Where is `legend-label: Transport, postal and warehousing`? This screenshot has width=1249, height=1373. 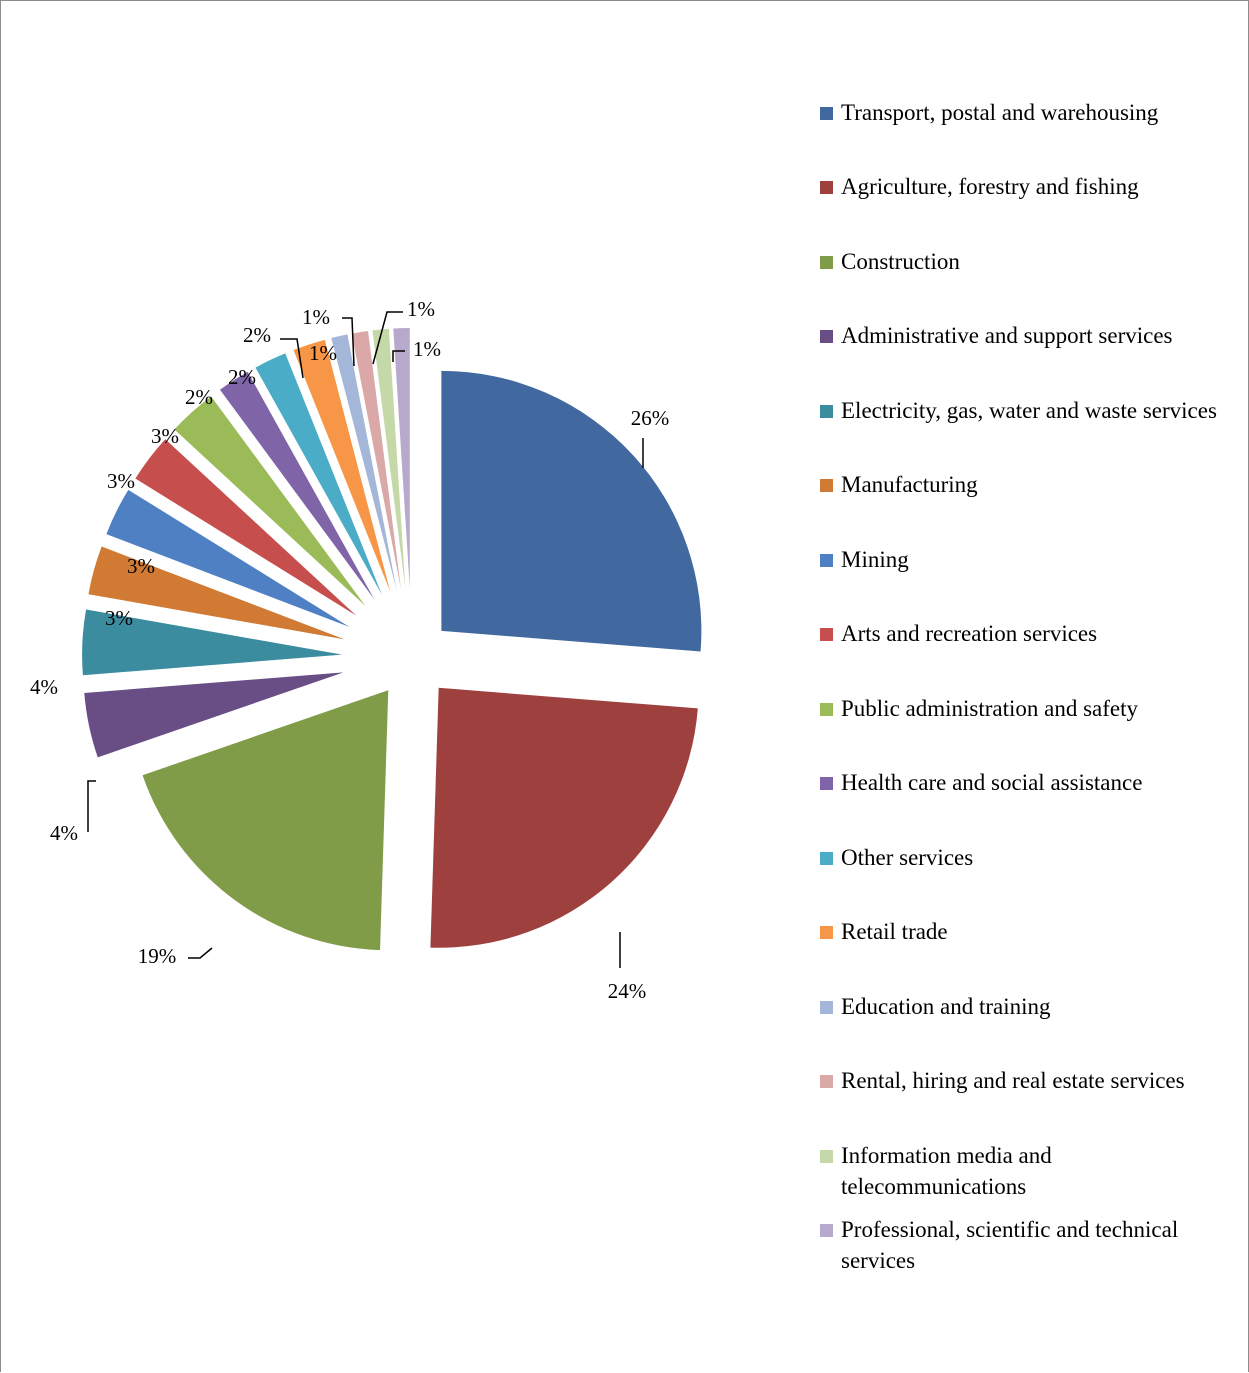 legend-label: Transport, postal and warehousing is located at coordinates (1000, 112).